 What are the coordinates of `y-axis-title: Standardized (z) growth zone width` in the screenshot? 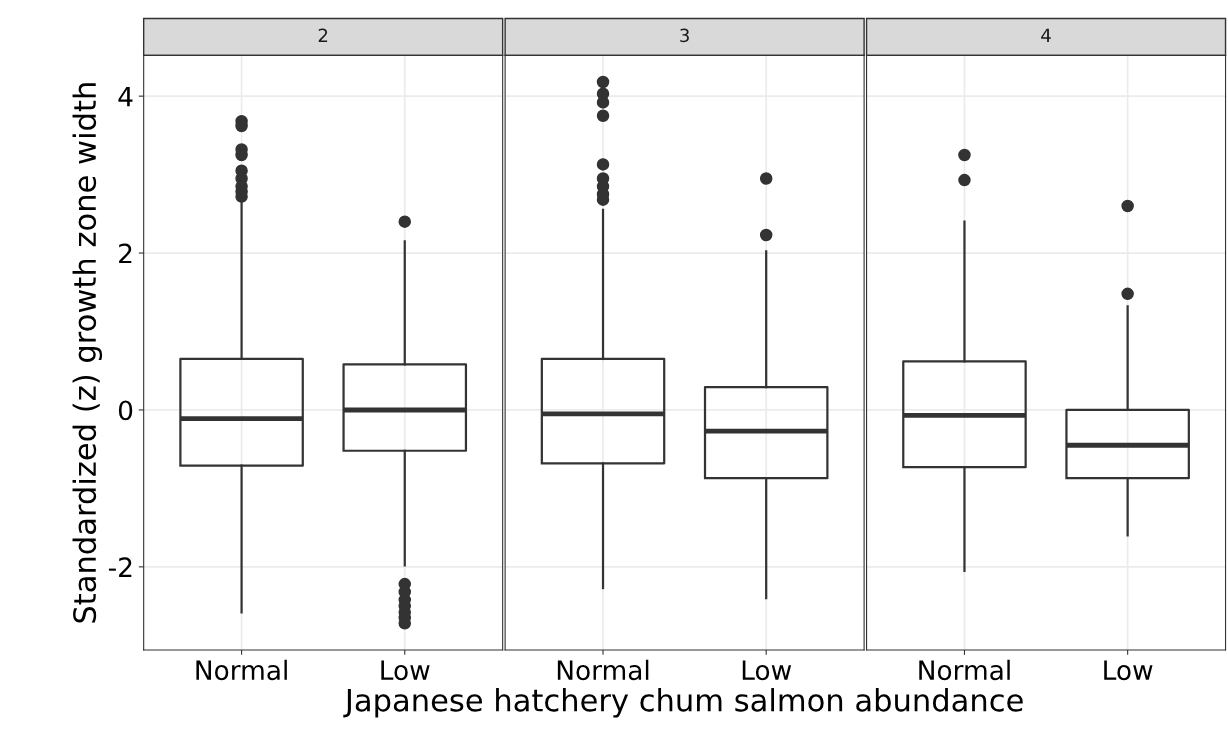 It's located at (87, 353).